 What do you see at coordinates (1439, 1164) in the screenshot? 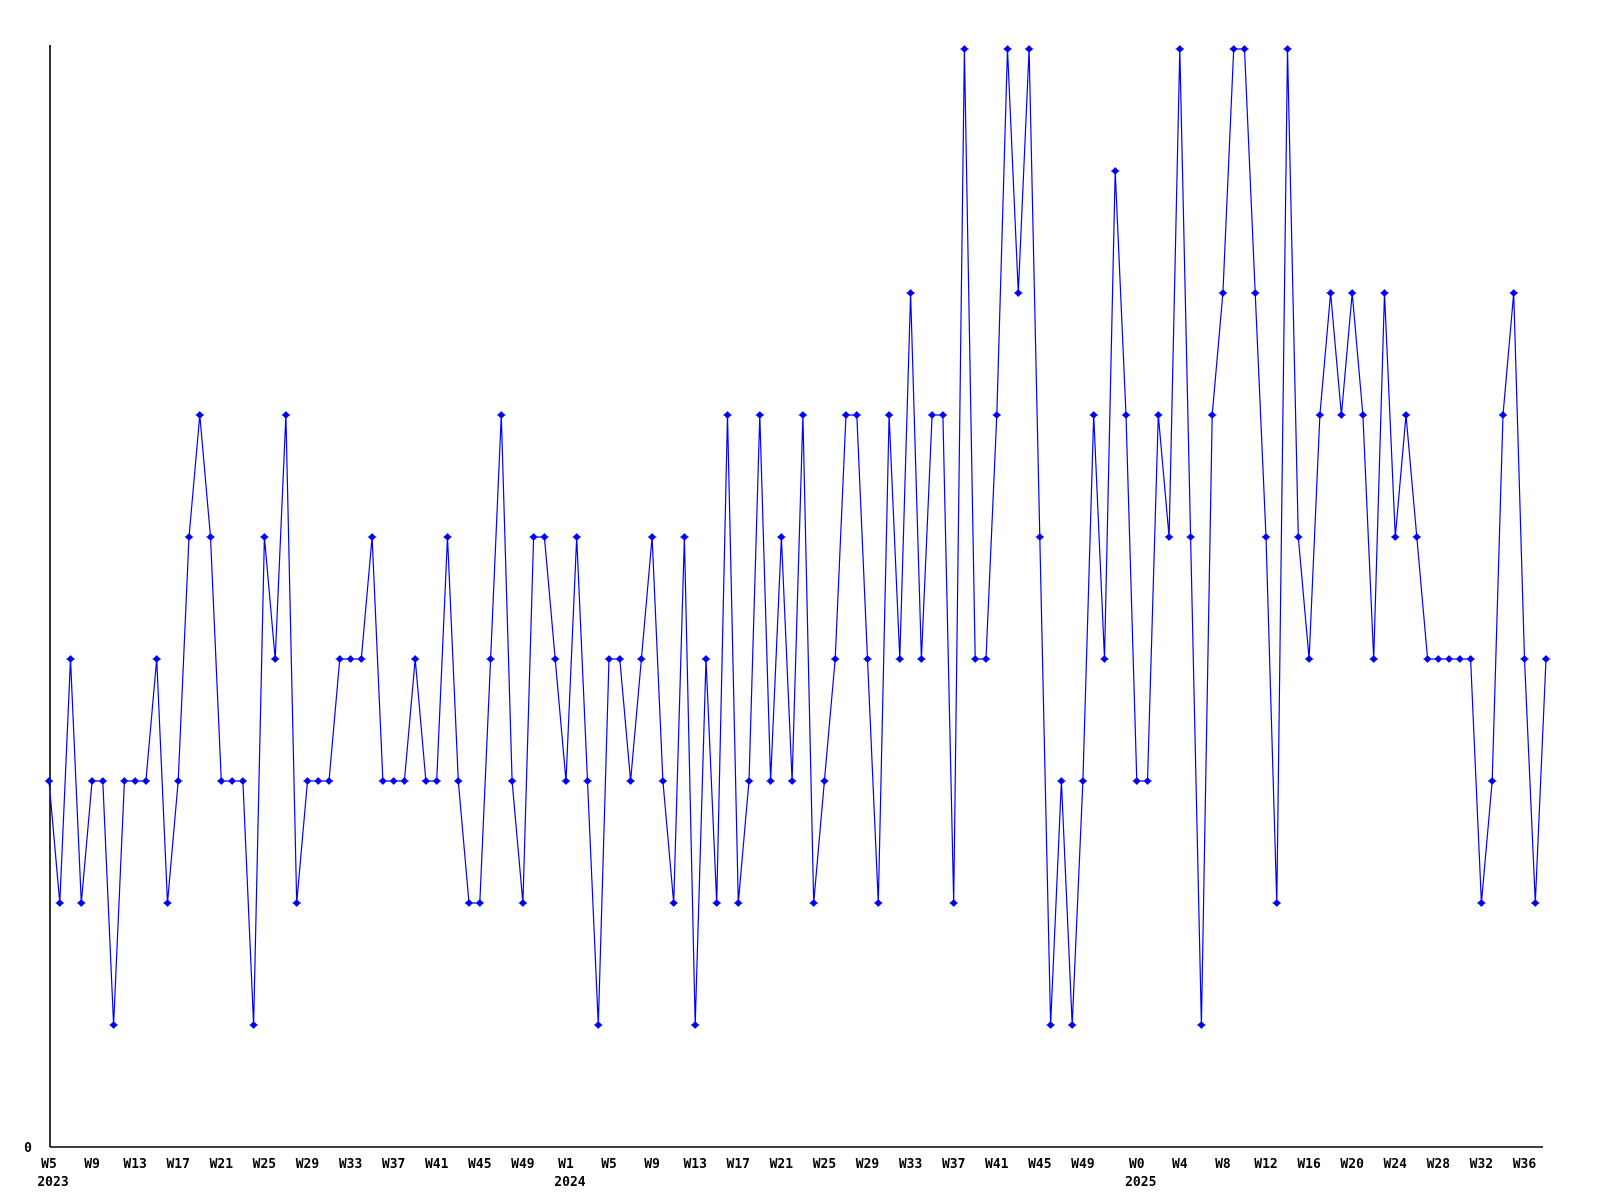
I see `x-tick-label: W28` at bounding box center [1439, 1164].